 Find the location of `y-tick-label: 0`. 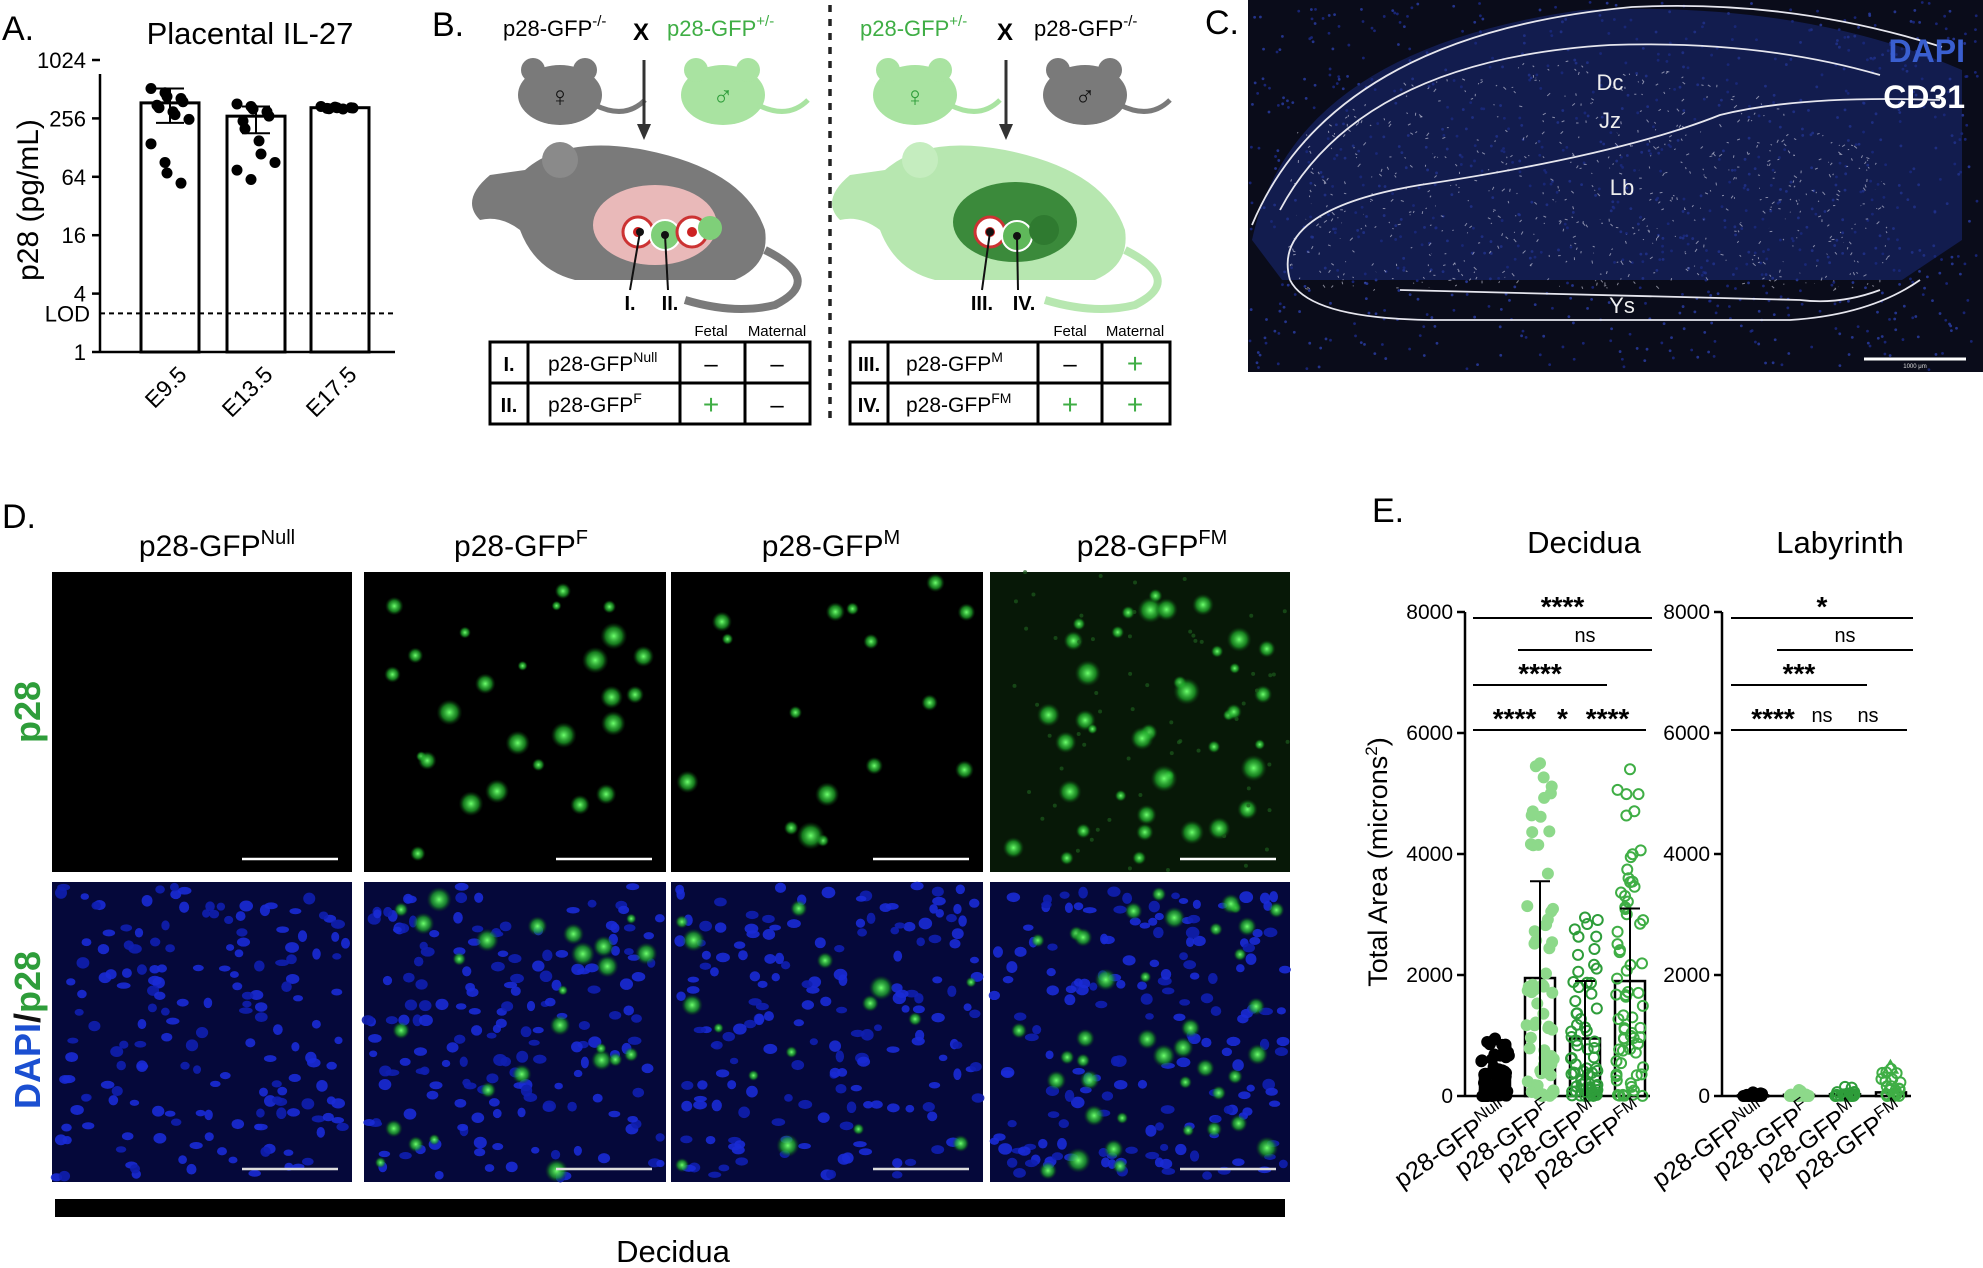

y-tick-label: 0 is located at coordinates (1447, 1096).